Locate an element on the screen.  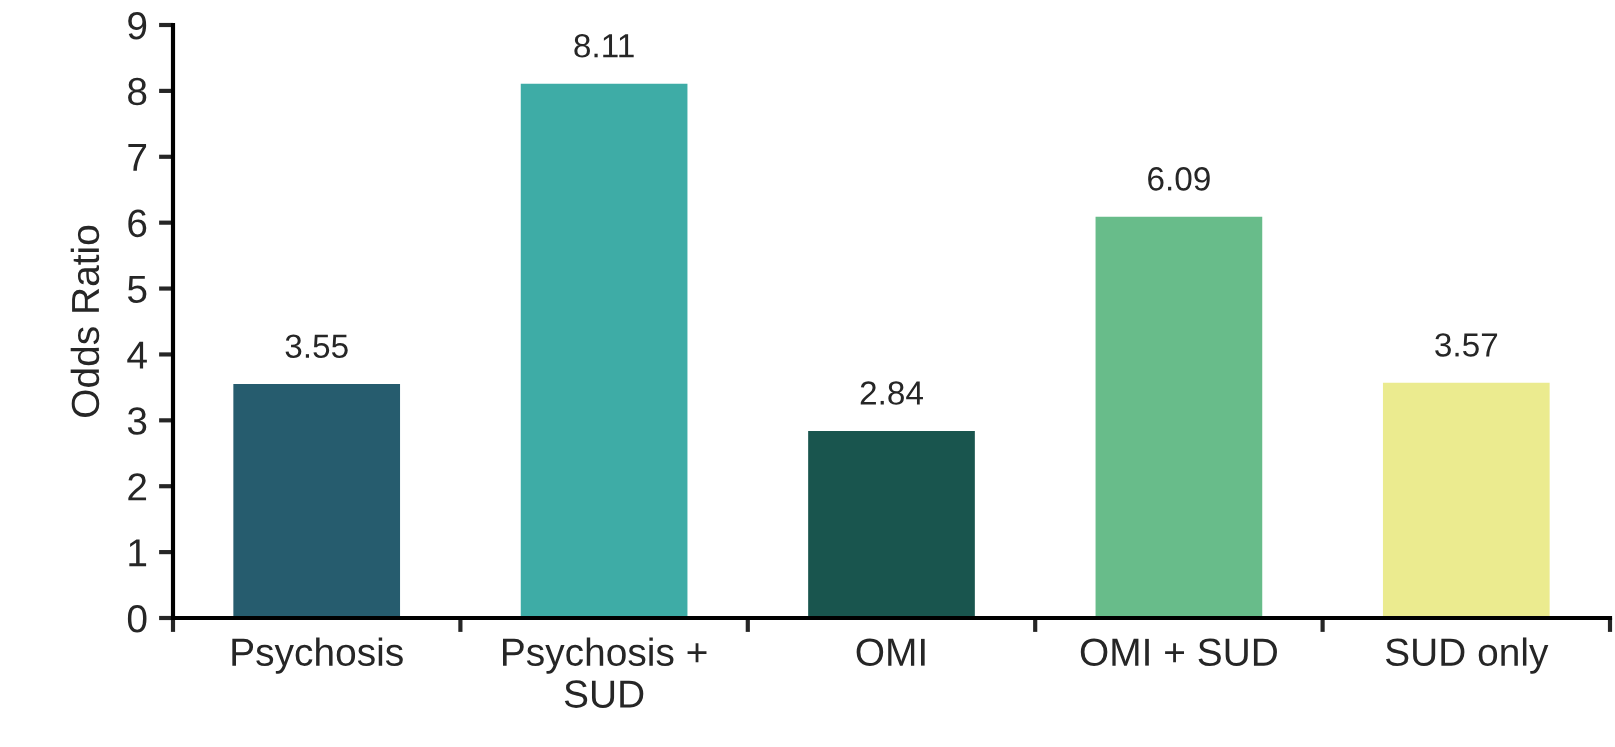
y-axis-title: Odds Ratio is located at coordinates (85, 321).